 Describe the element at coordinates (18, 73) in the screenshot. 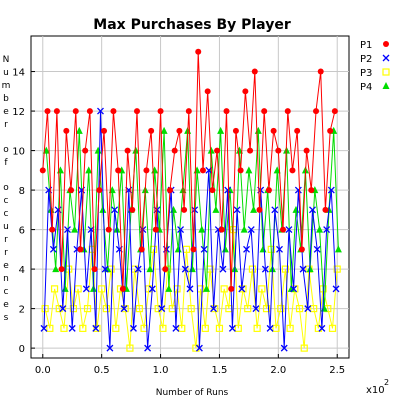

I see `y-tick-label: 14` at that location.